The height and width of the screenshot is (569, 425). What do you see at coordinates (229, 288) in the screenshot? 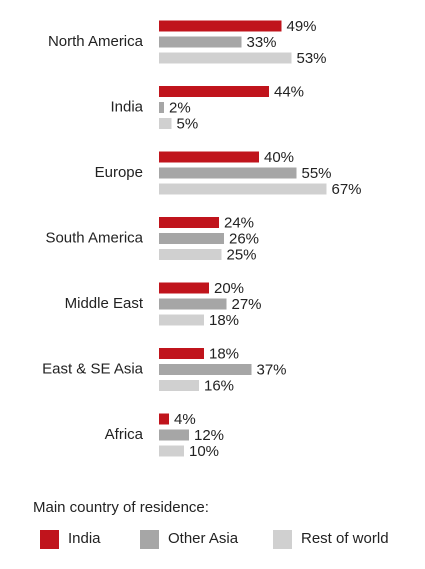
I see `value-label: 20%` at bounding box center [229, 288].